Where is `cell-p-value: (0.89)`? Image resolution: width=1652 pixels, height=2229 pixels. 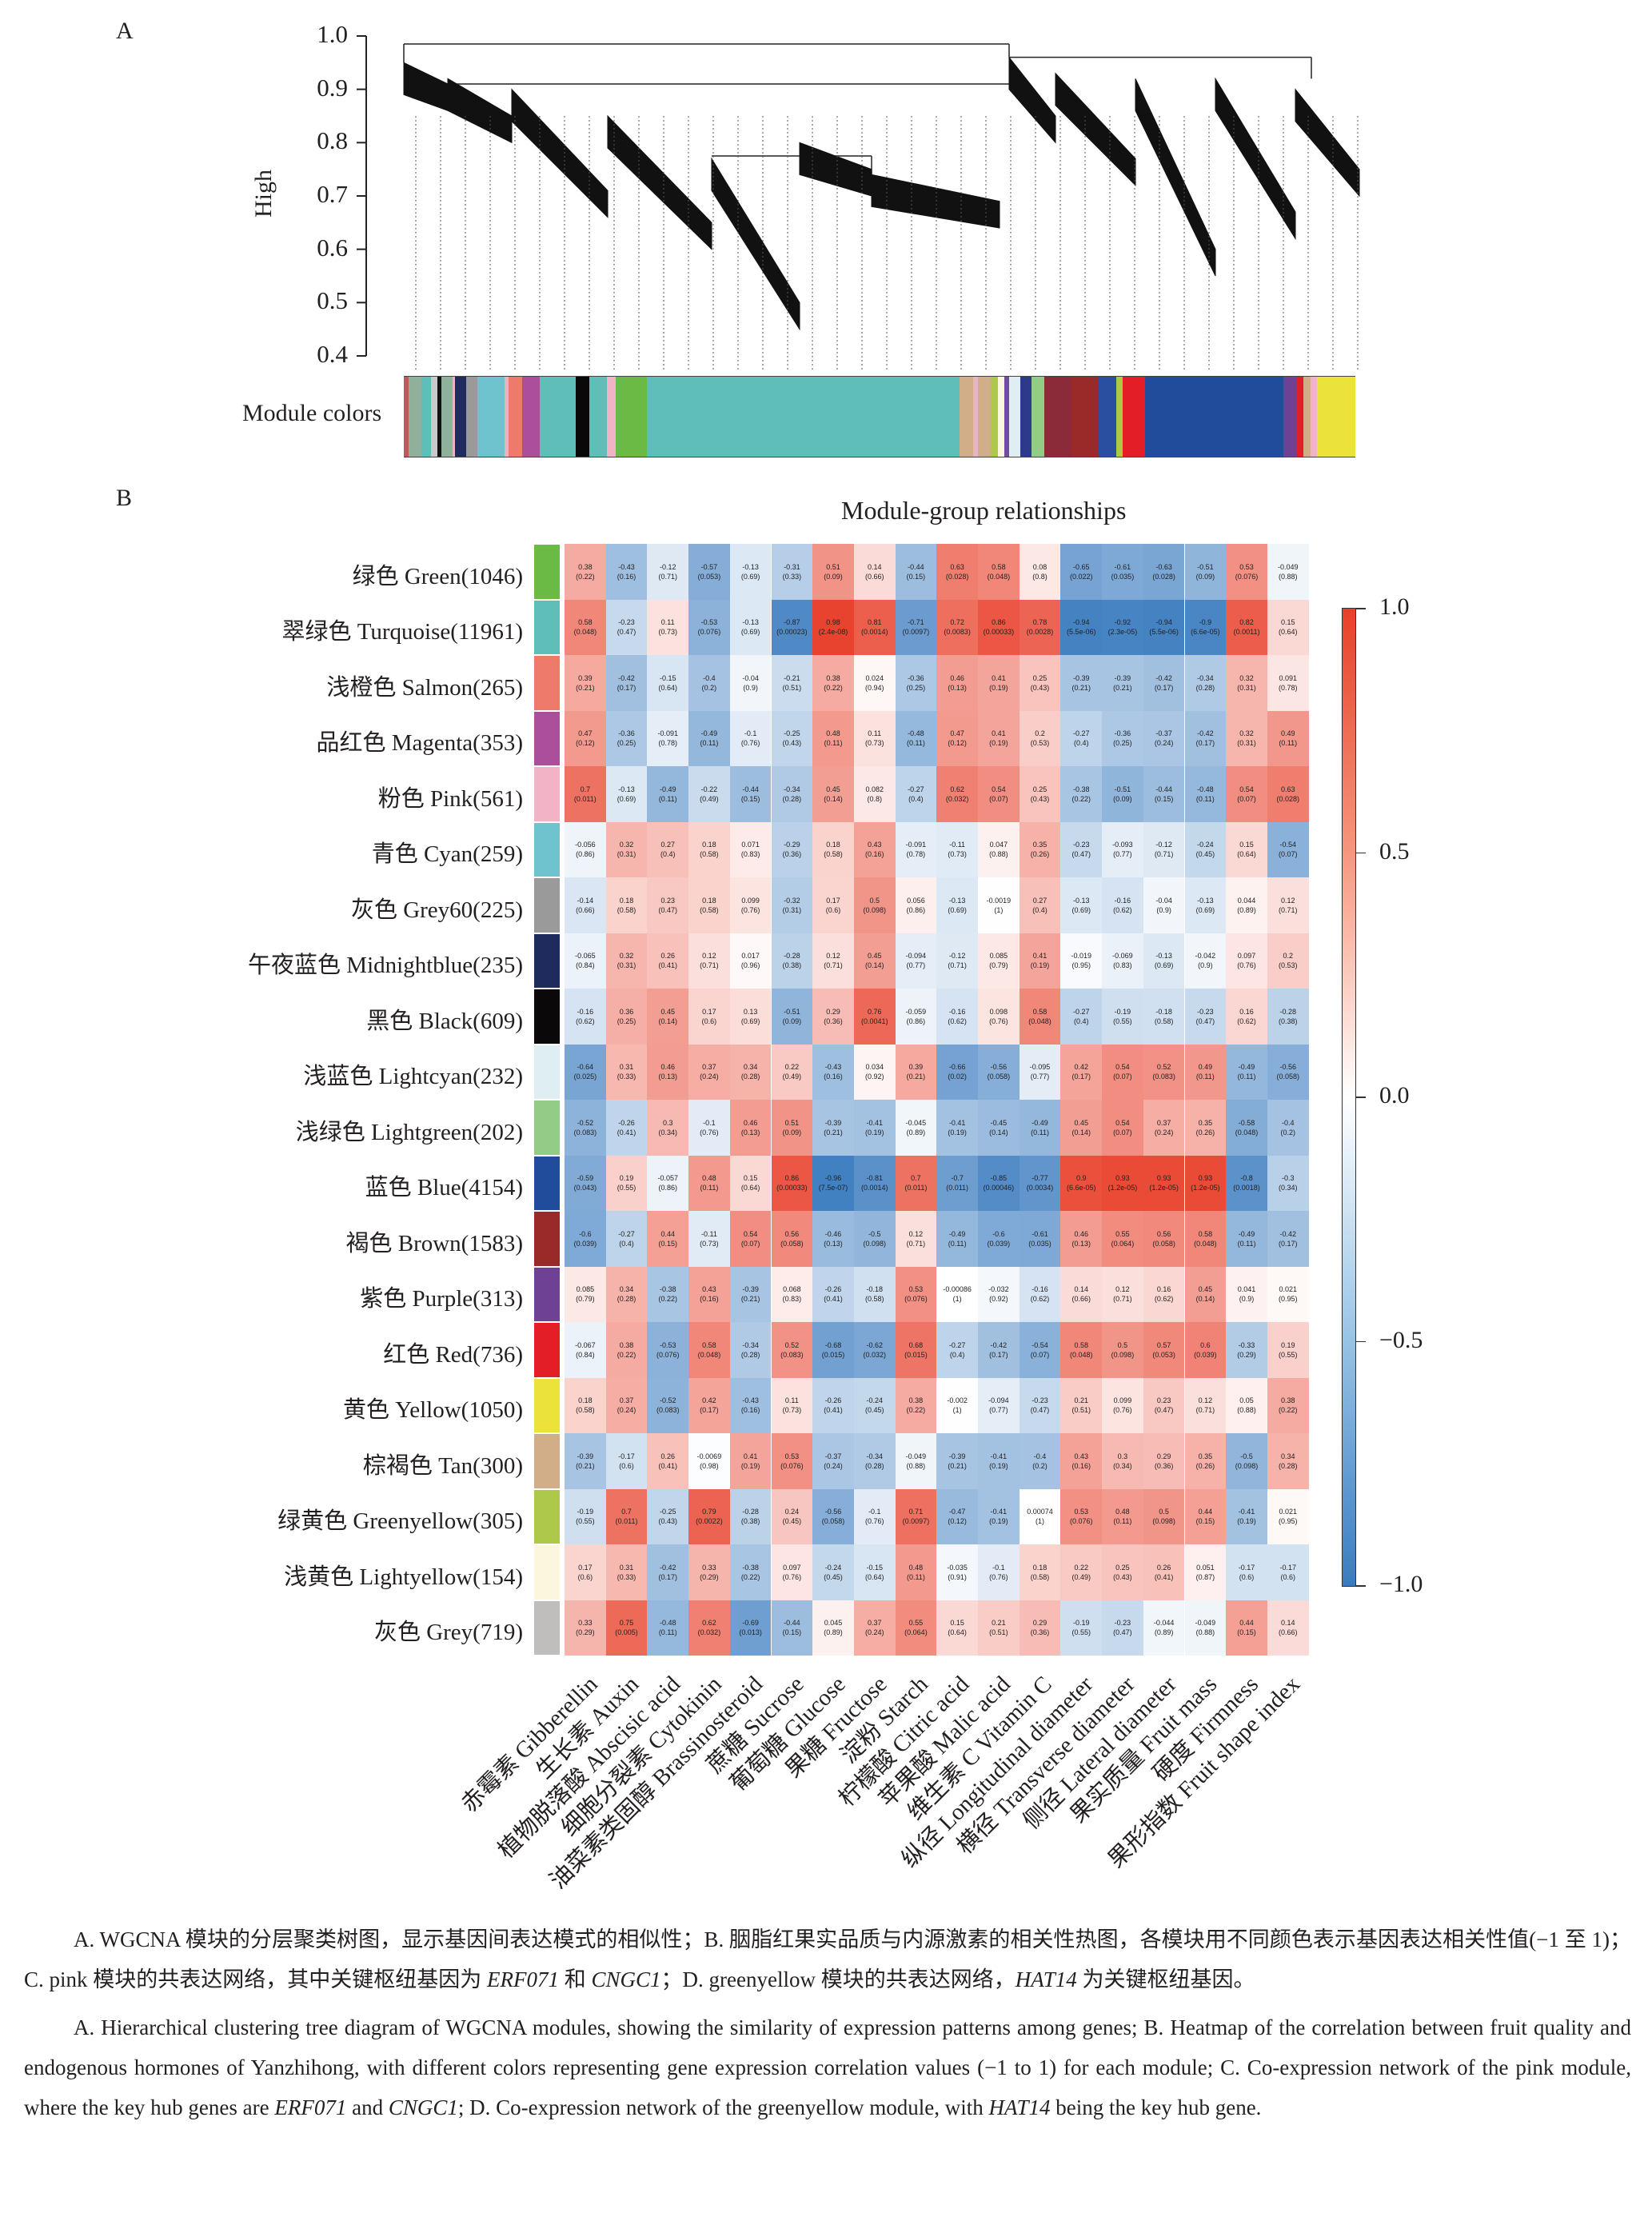
cell-p-value: (0.89) is located at coordinates (833, 1632).